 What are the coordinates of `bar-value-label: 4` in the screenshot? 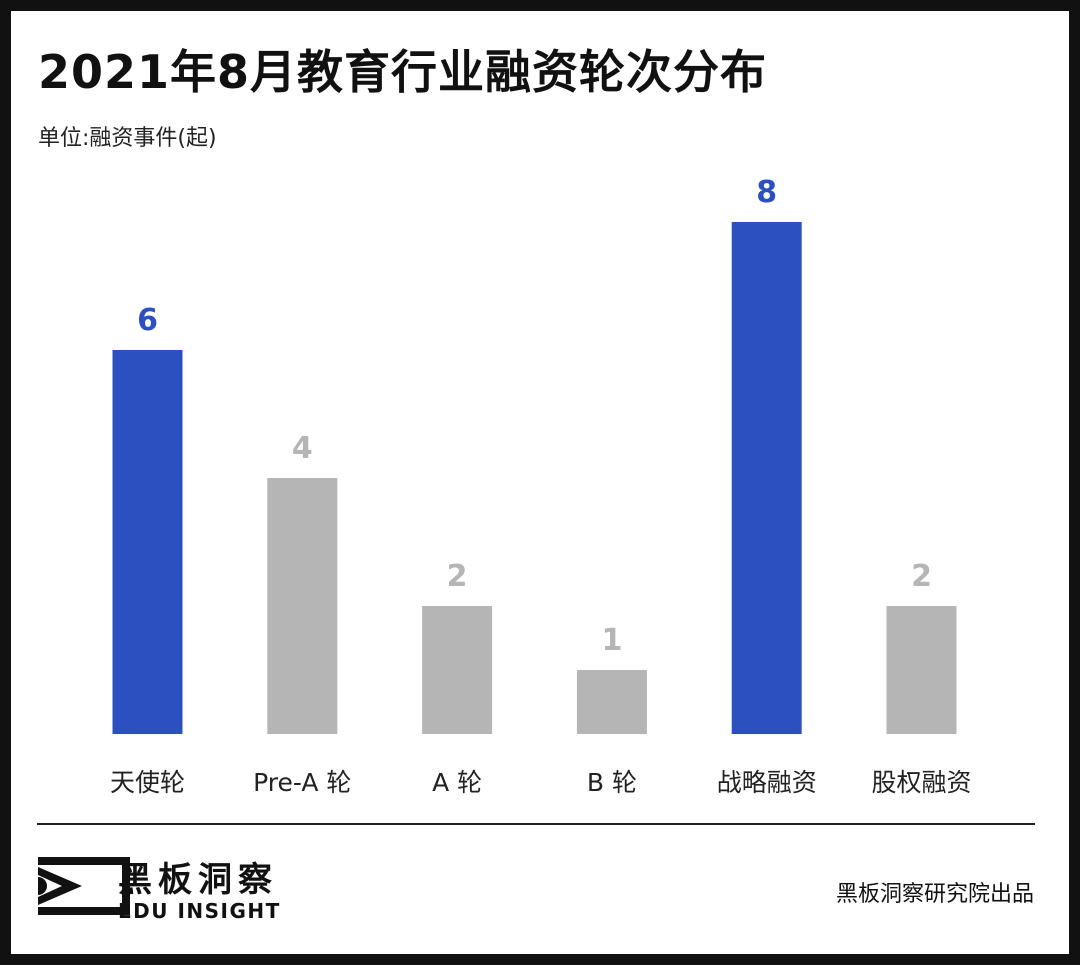 It's located at (302, 448).